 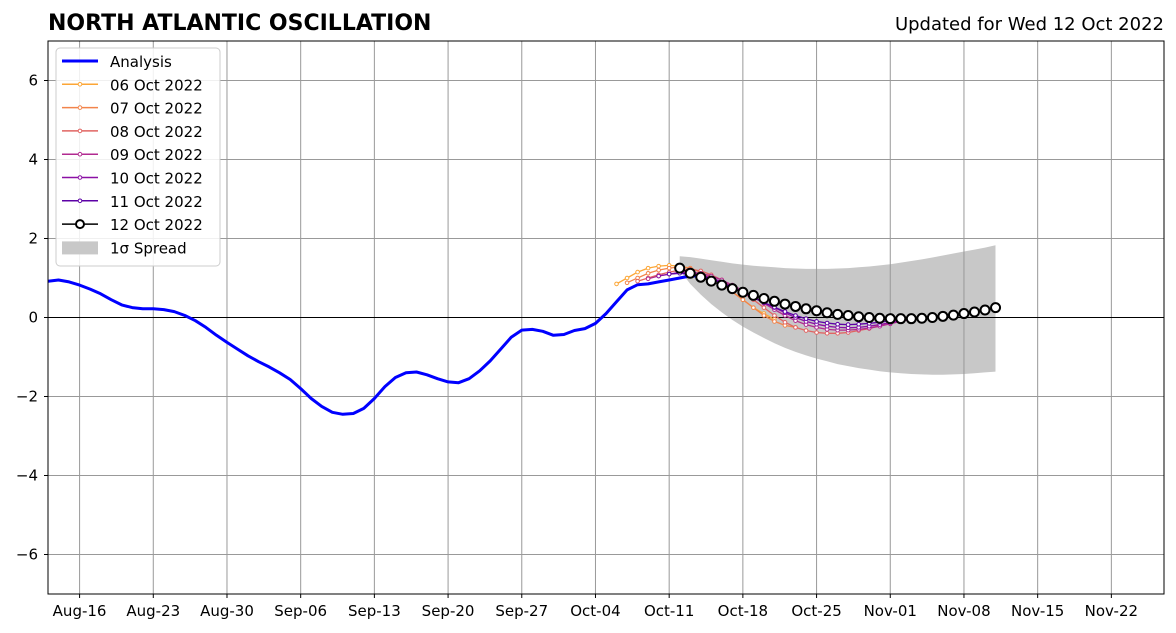 I want to click on legend-item: 07 Oct 2022, so click(x=132, y=109).